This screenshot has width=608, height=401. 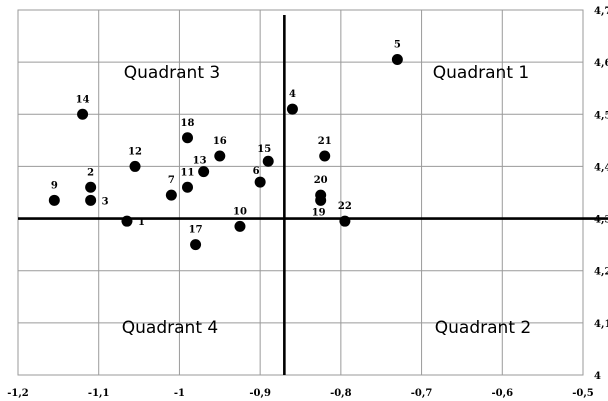 What do you see at coordinates (601, 324) in the screenshot?
I see `y-tick-label: 4,1` at bounding box center [601, 324].